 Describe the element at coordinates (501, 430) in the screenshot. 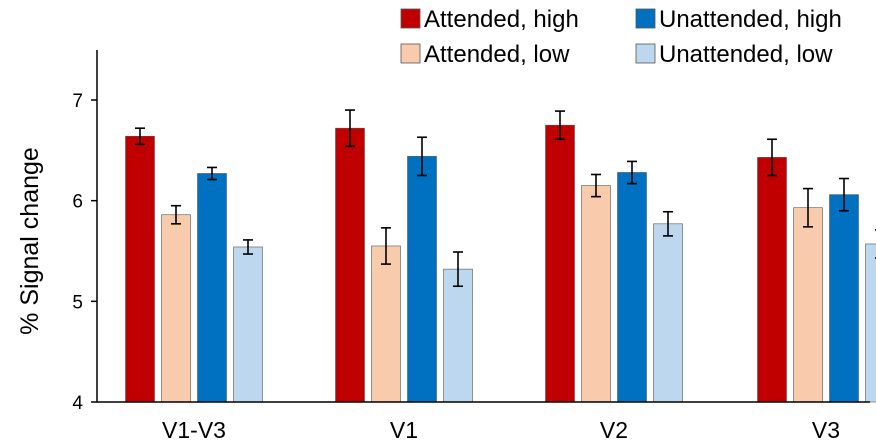

I see `x-category-labels: V1-V3 V1 V2 V3` at that location.